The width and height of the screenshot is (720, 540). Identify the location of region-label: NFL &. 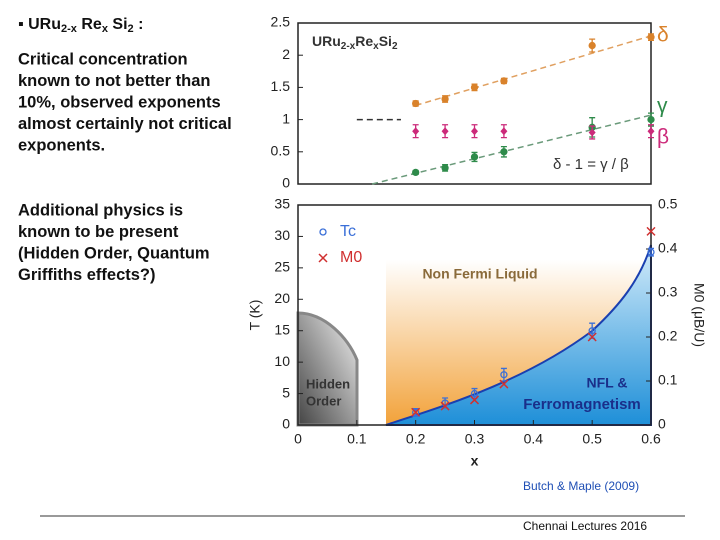
(607, 383).